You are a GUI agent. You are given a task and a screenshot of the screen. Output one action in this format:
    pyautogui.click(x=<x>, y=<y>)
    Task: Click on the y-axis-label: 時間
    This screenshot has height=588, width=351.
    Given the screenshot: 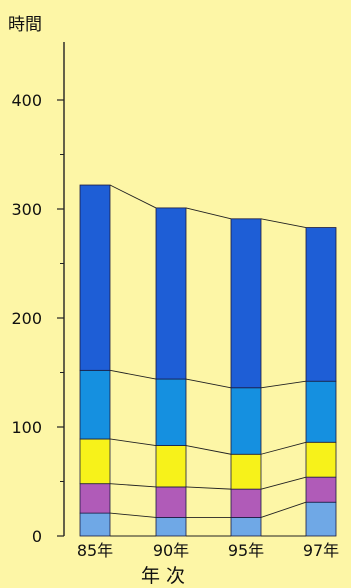 What is the action you would take?
    pyautogui.click(x=25, y=25)
    